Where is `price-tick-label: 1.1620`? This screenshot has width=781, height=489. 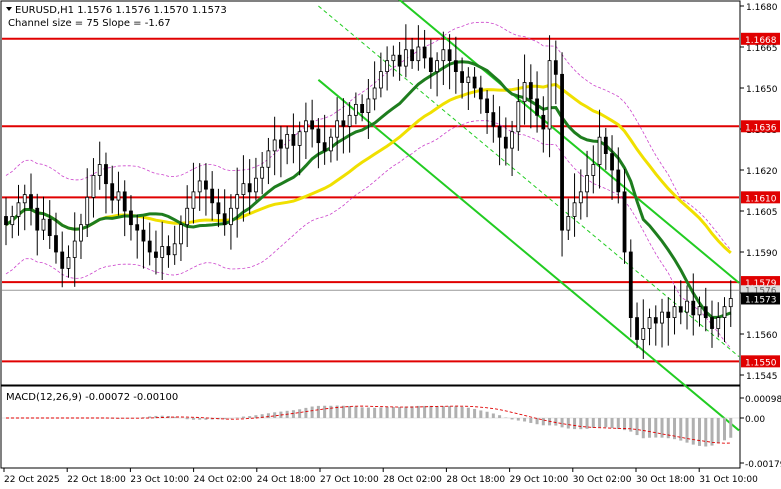 price-tick-label: 1.1620 is located at coordinates (762, 172).